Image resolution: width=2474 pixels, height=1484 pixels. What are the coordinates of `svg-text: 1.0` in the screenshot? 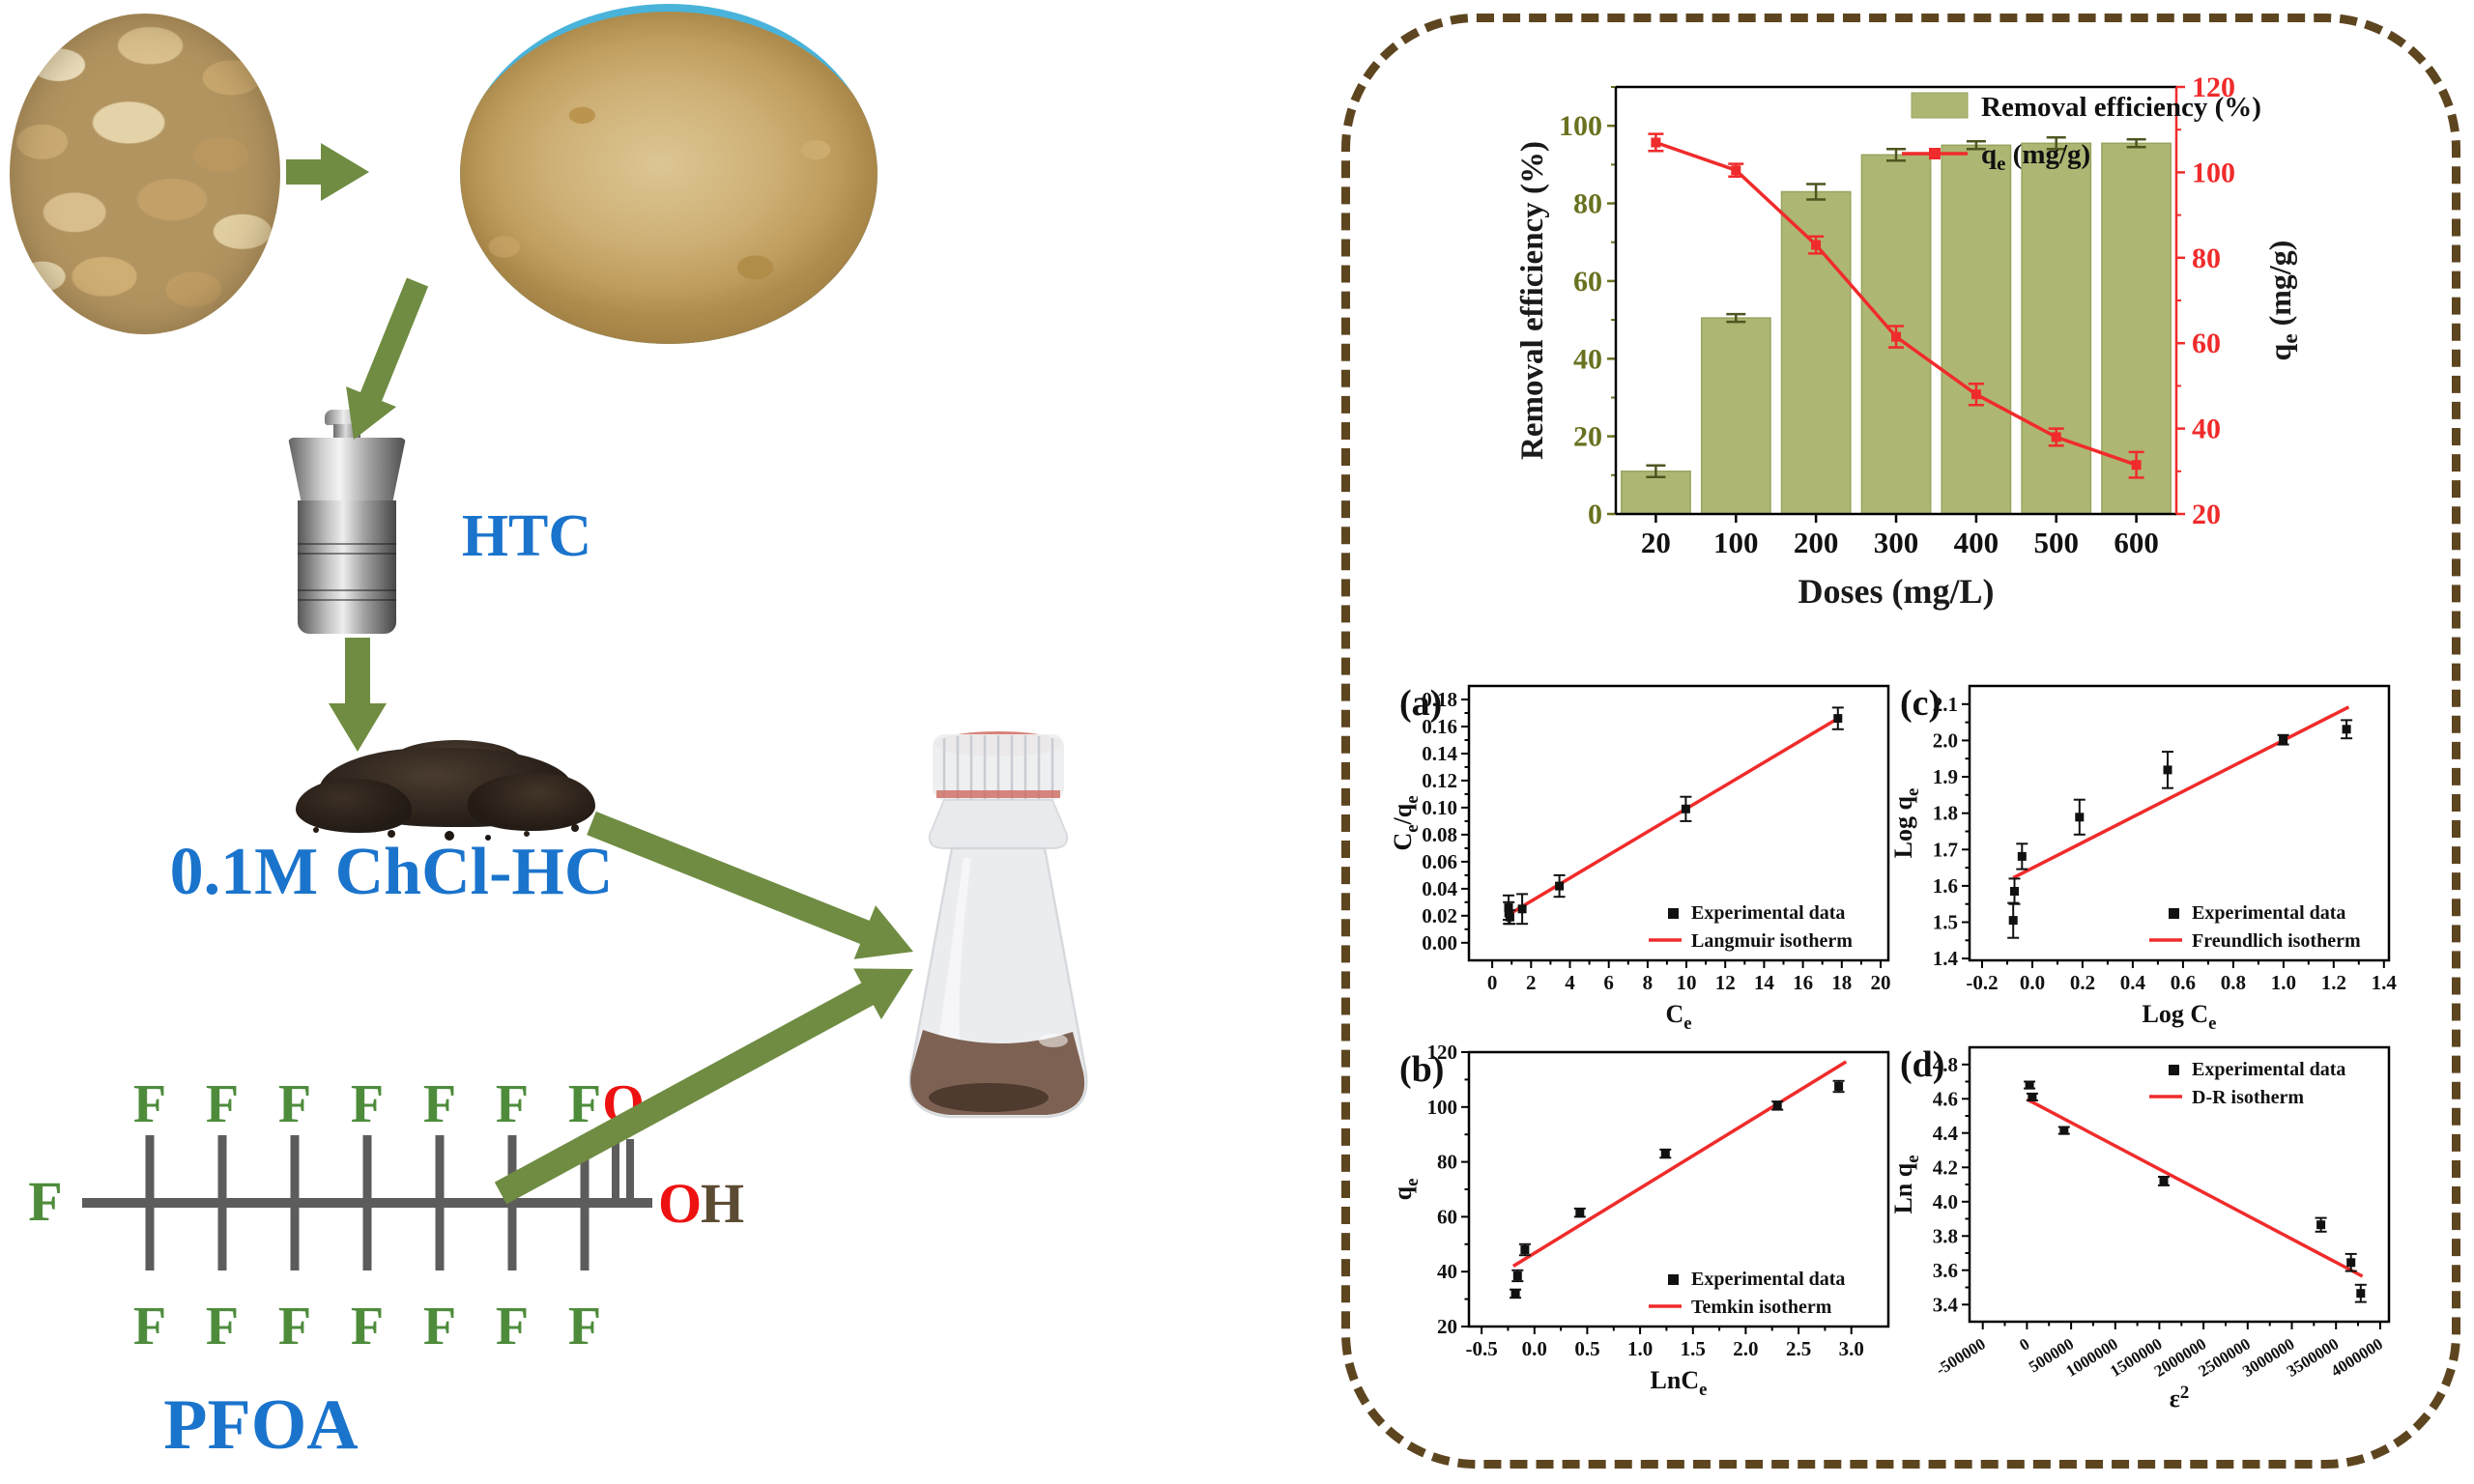 It's located at (1640, 1349).